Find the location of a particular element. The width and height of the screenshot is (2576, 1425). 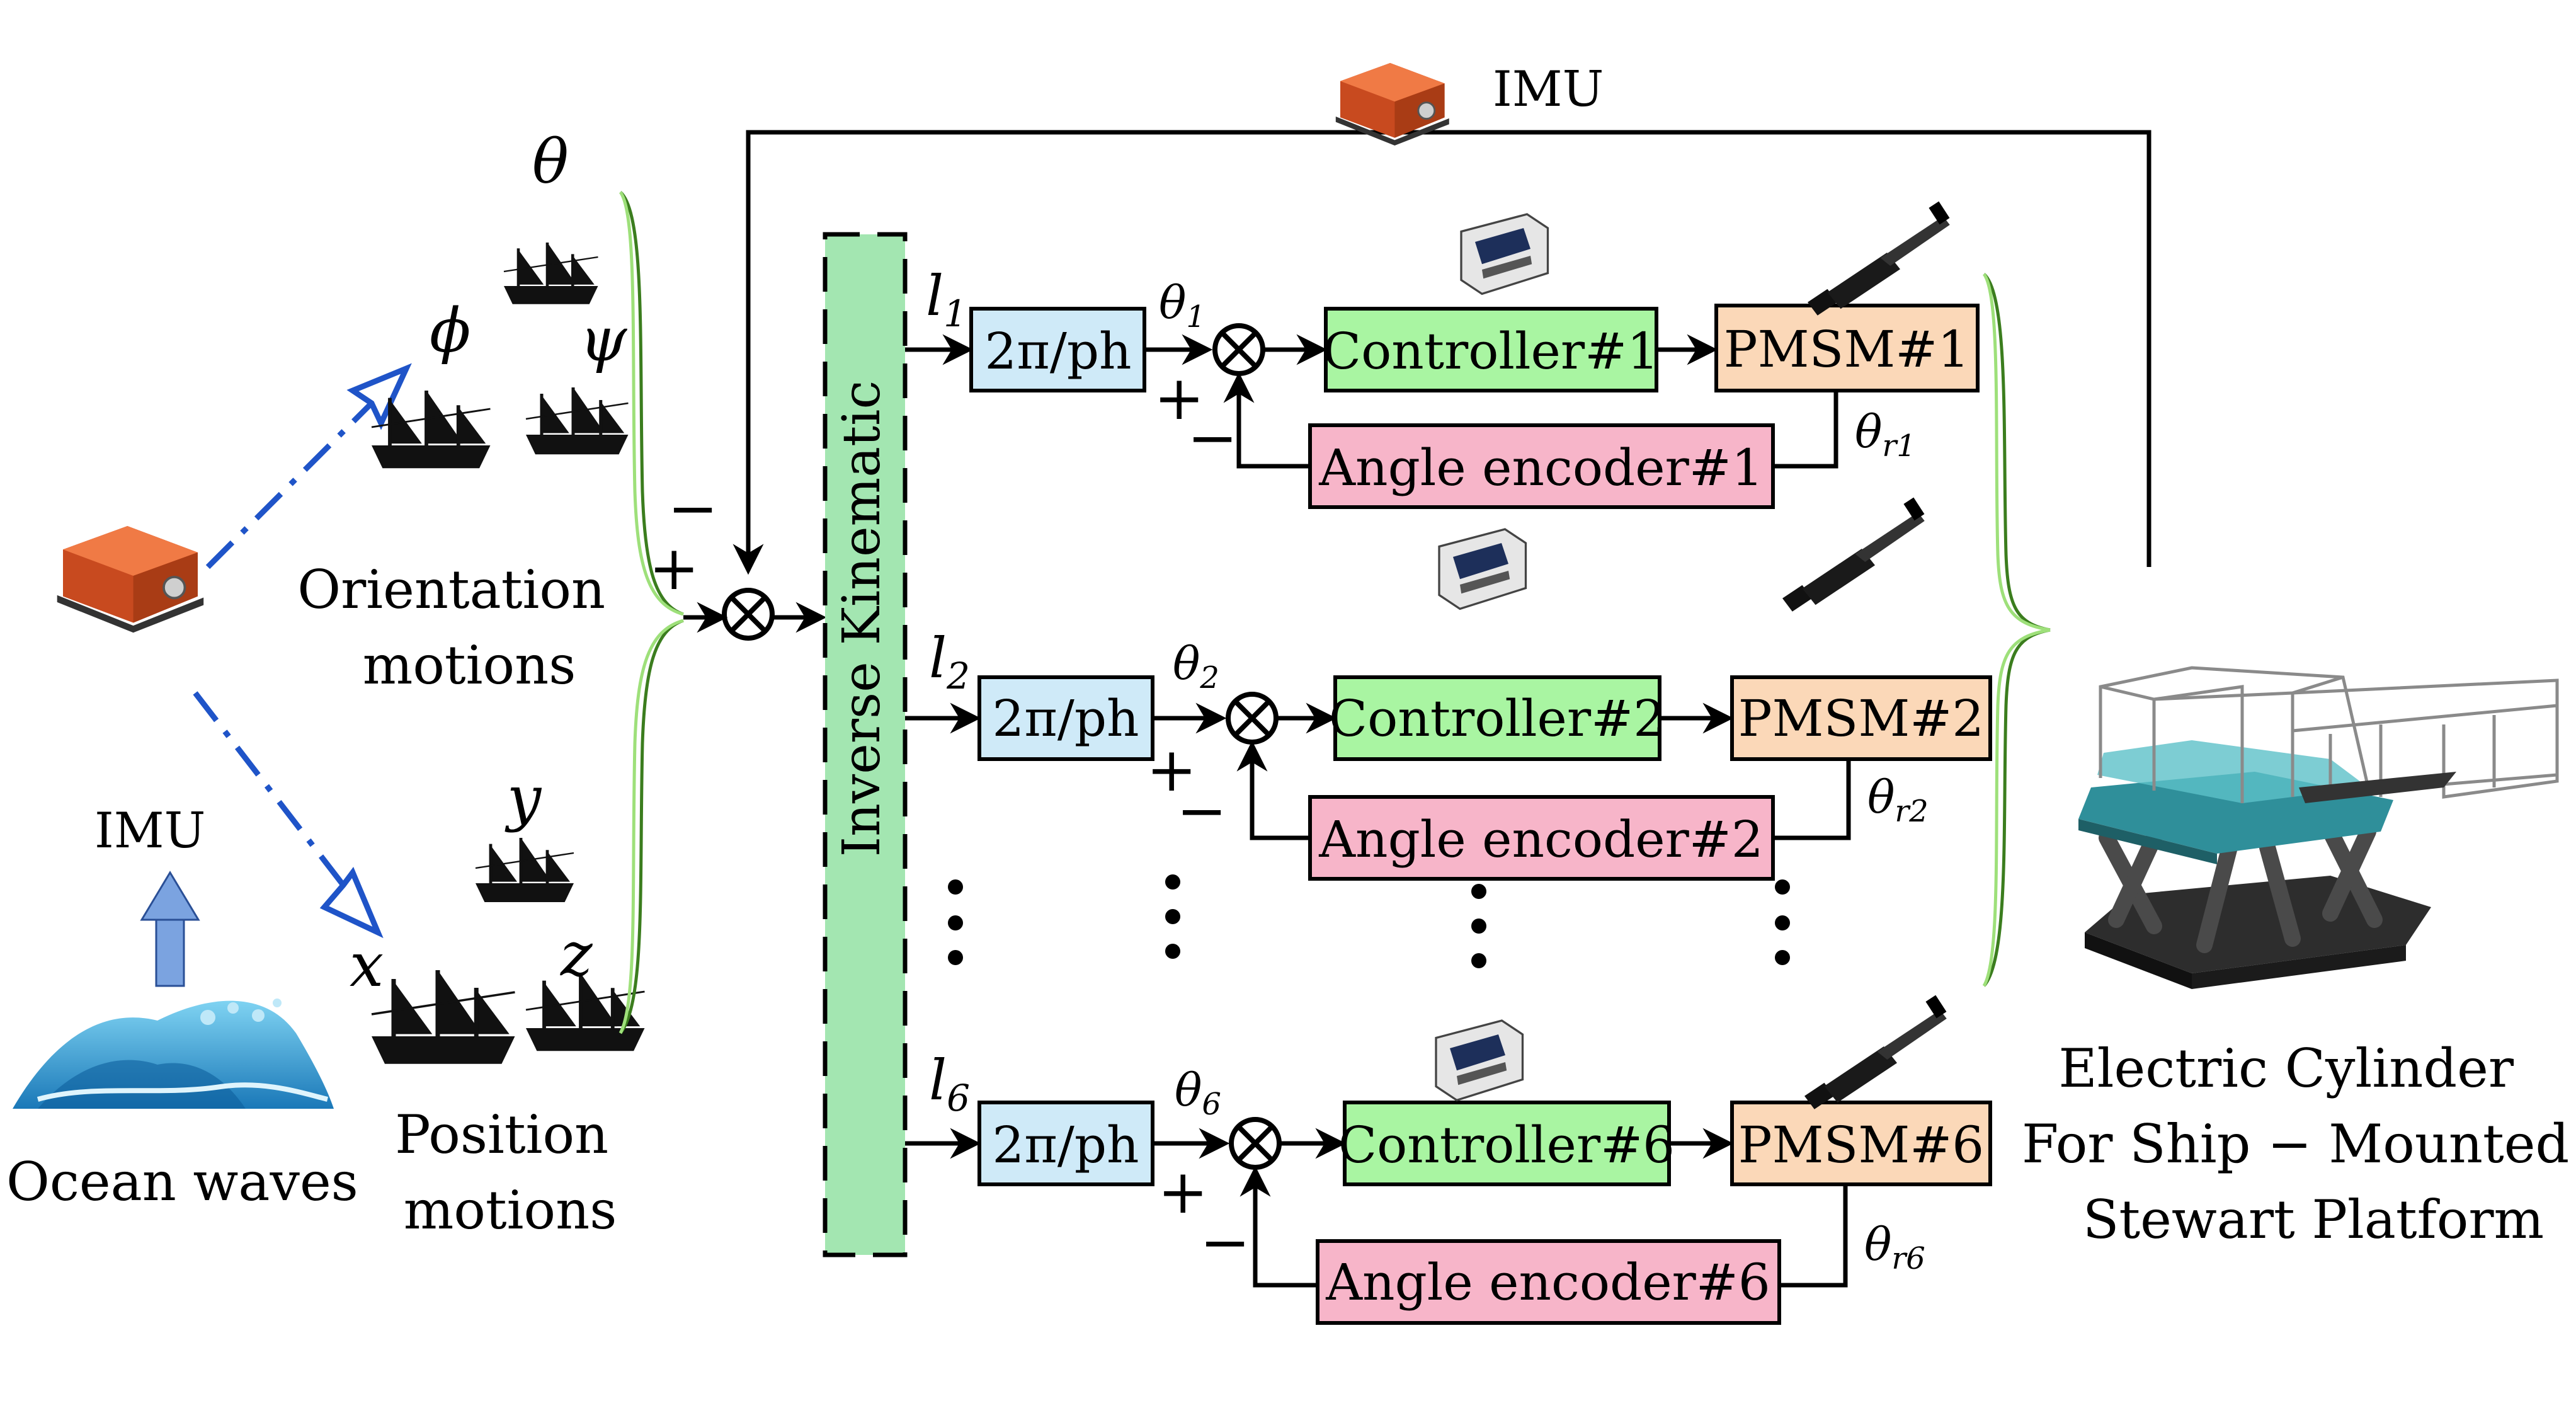

channel-2-controller-box is located at coordinates (1497, 718).